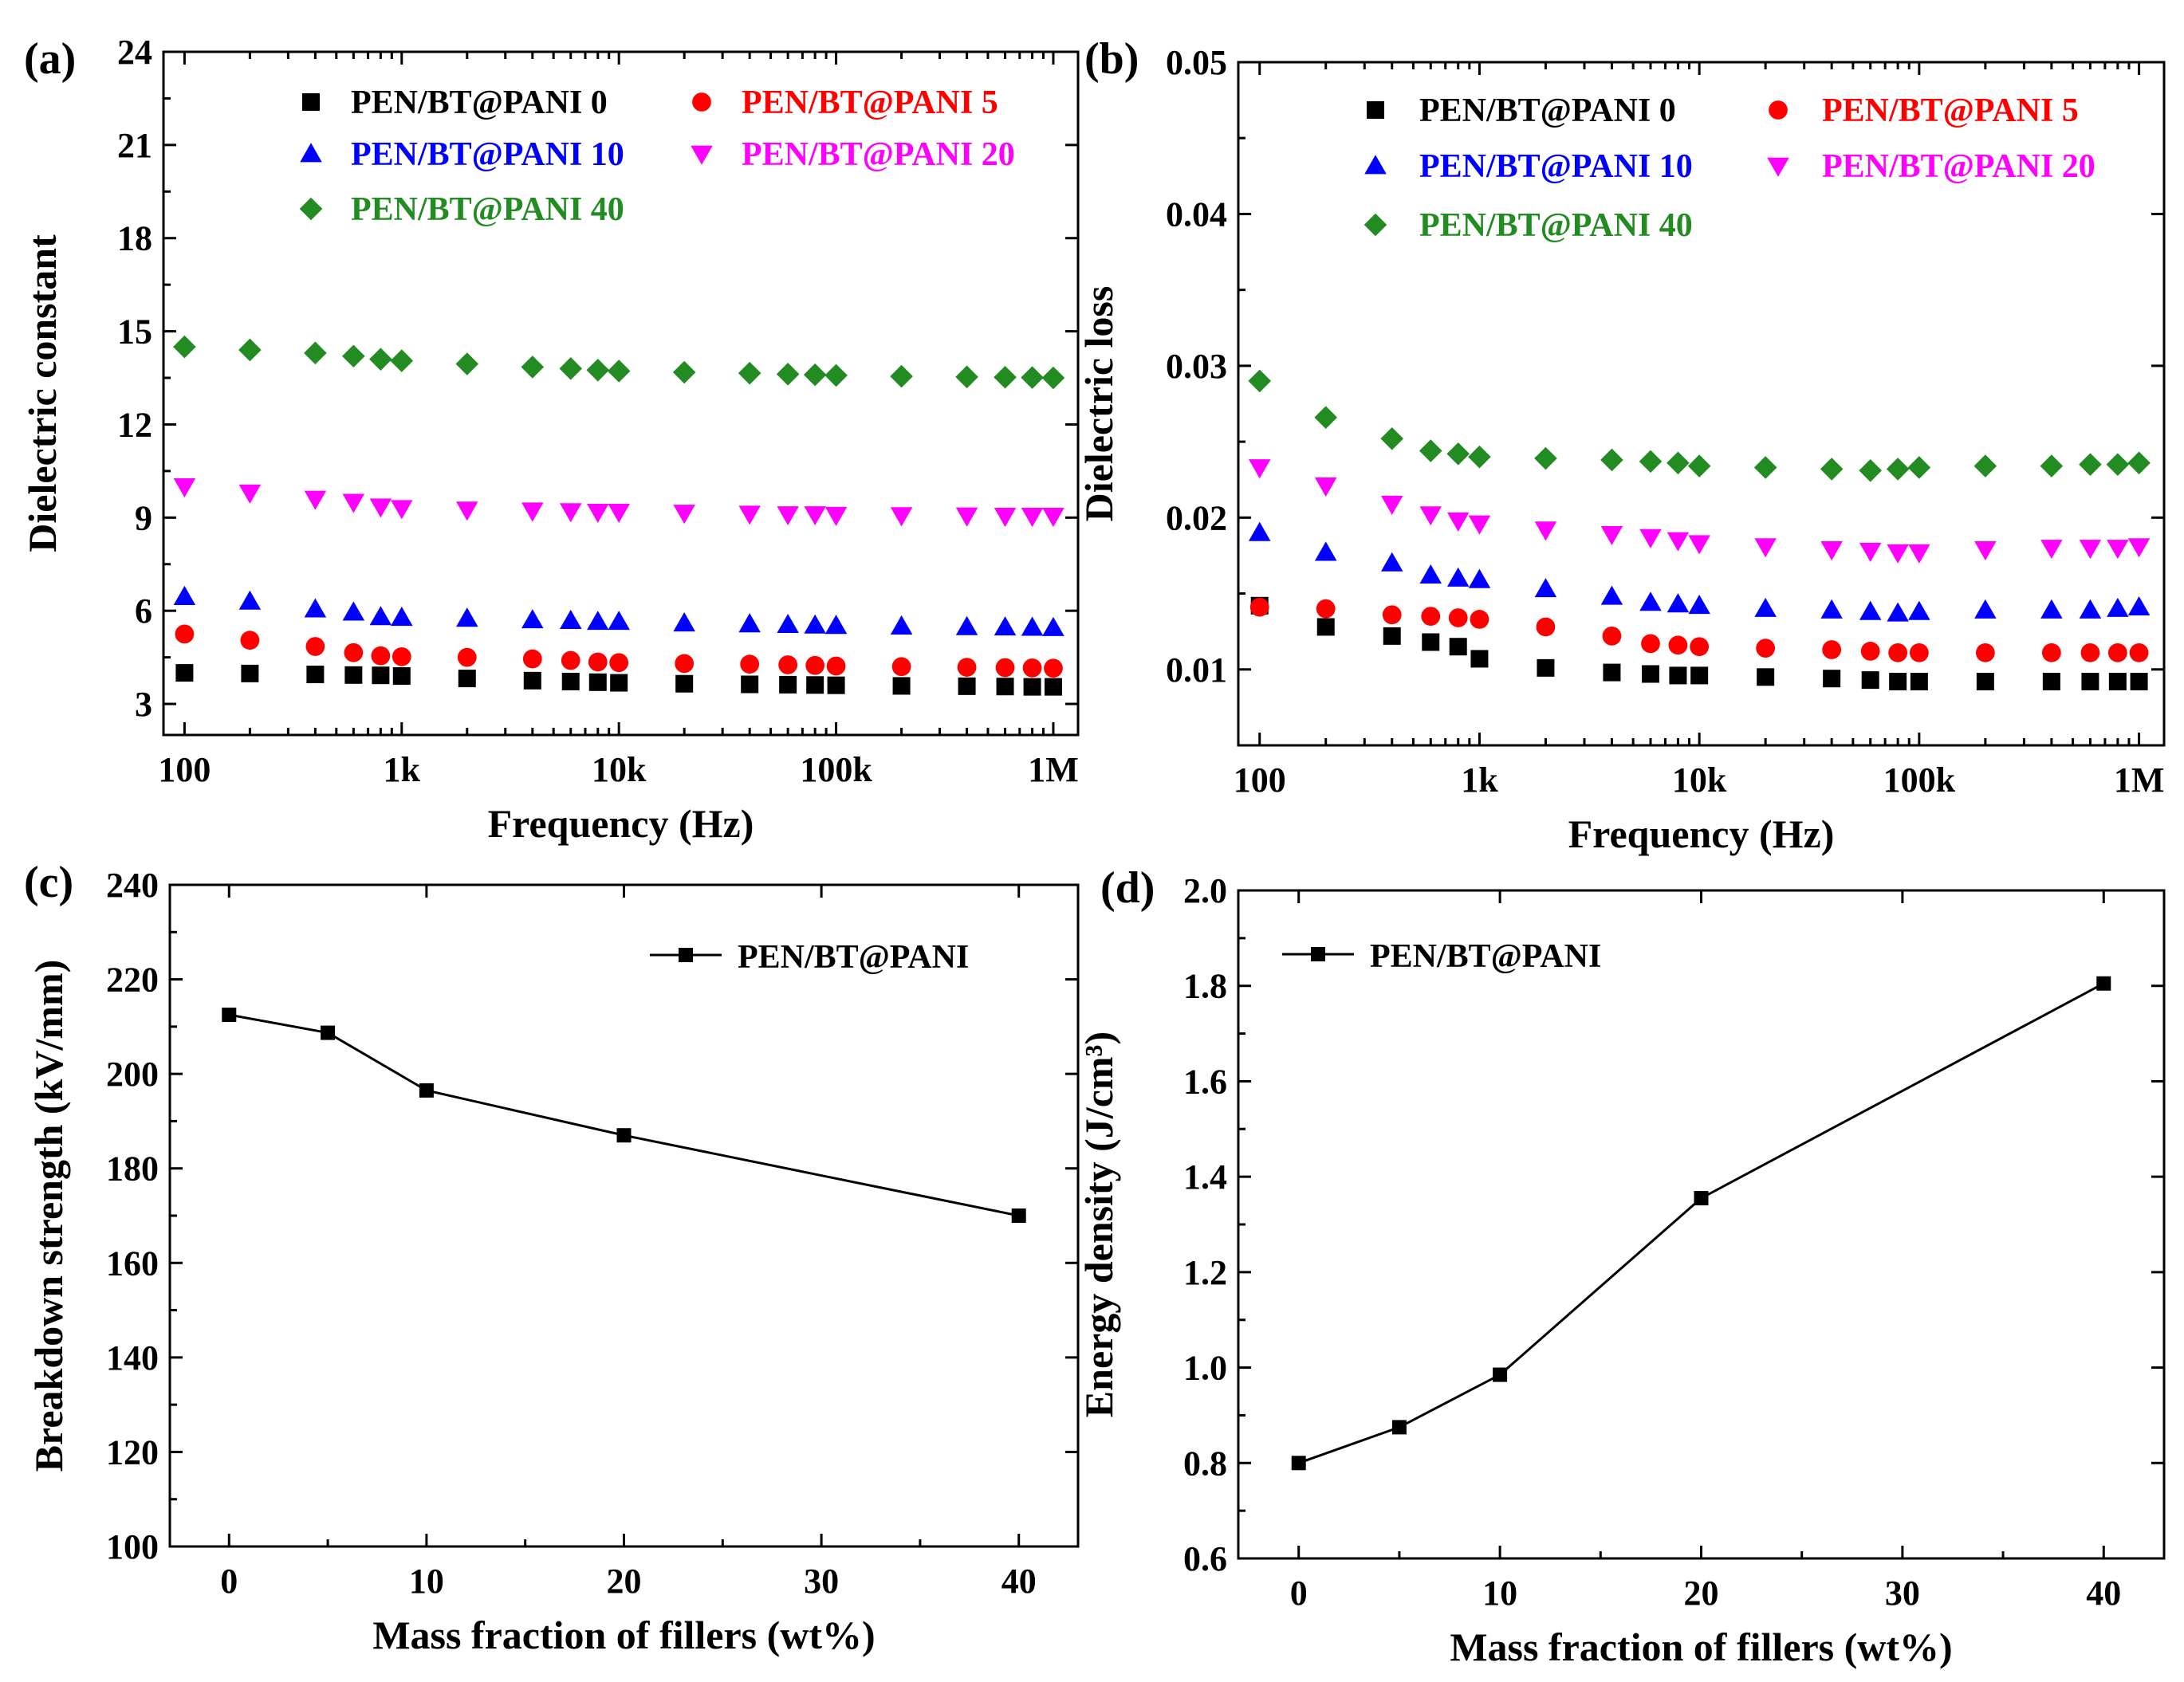 The width and height of the screenshot is (2184, 1682). I want to click on legend-label: PEN/BT@PANI 0, so click(479, 102).